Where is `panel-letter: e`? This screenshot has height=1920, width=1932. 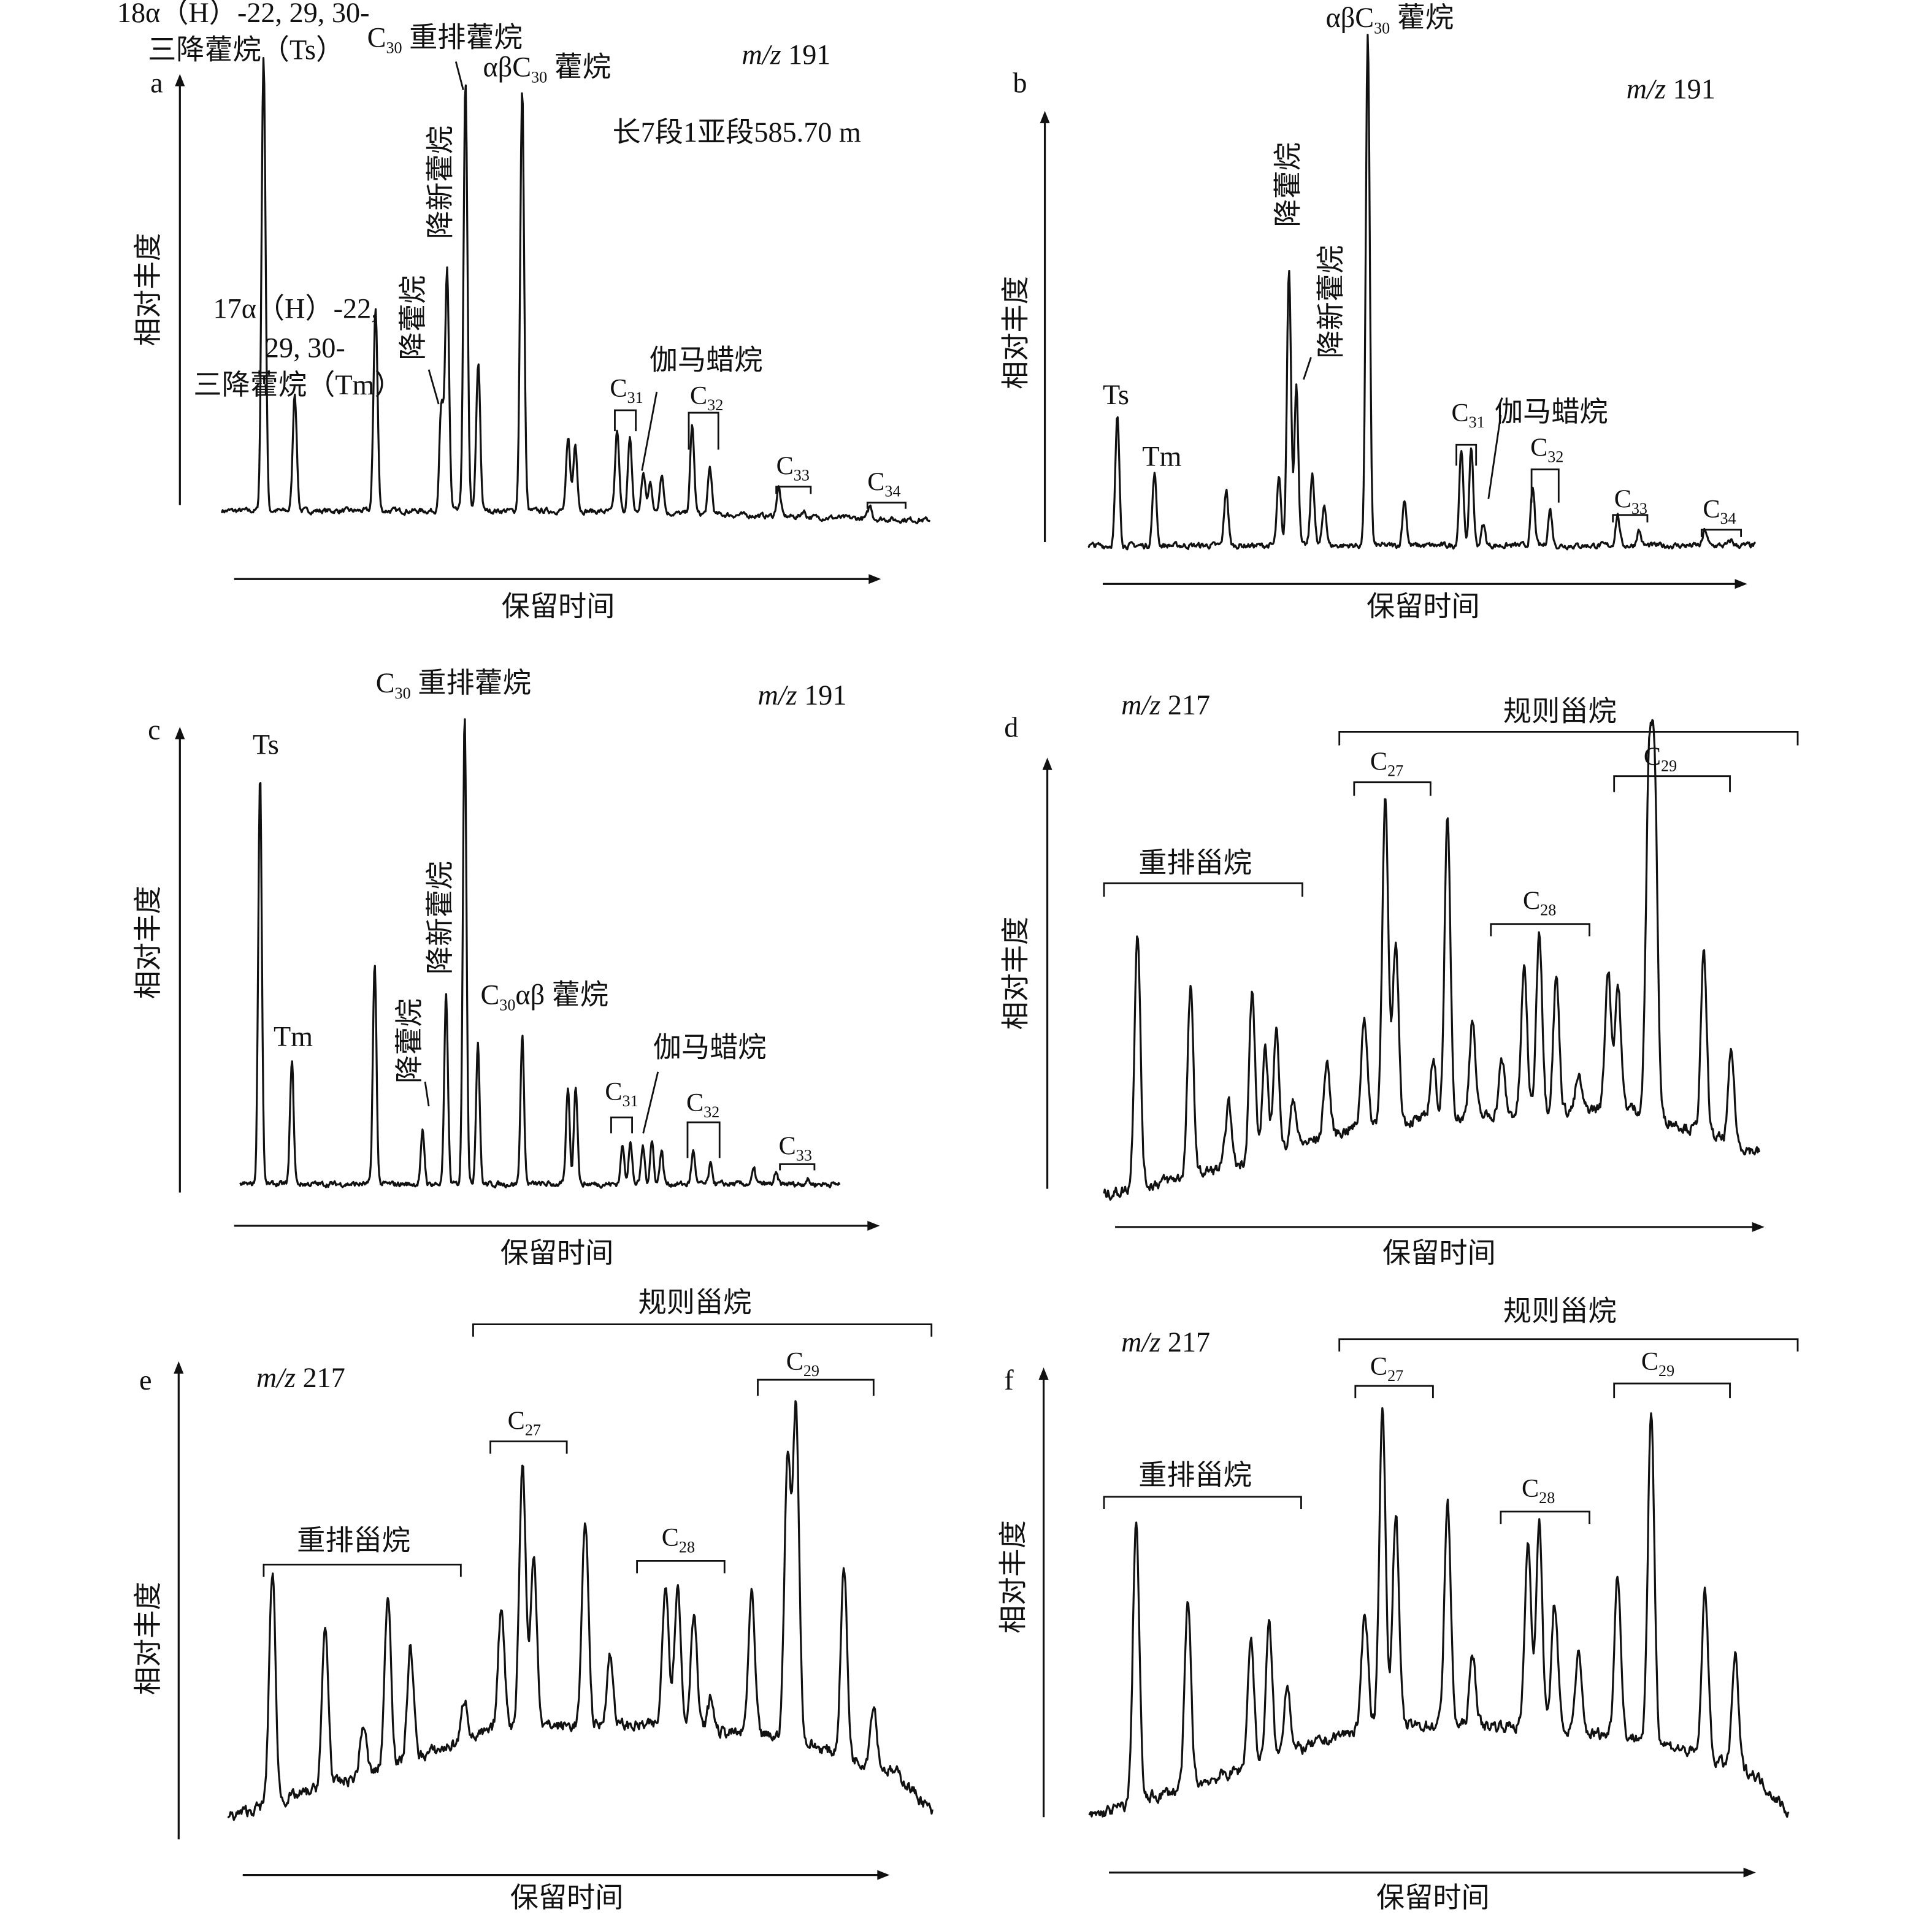
panel-letter: e is located at coordinates (145, 1380).